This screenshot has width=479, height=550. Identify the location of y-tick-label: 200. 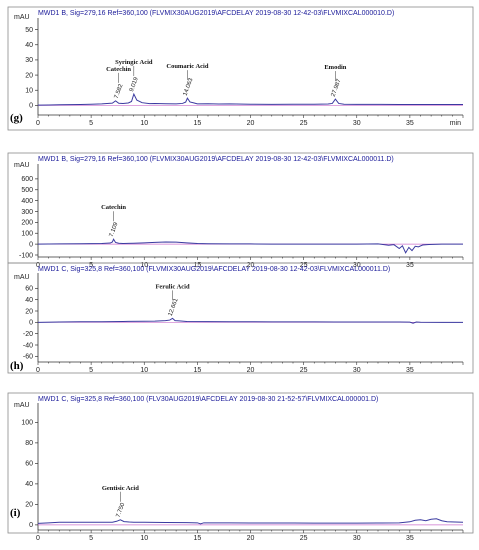
(27, 223).